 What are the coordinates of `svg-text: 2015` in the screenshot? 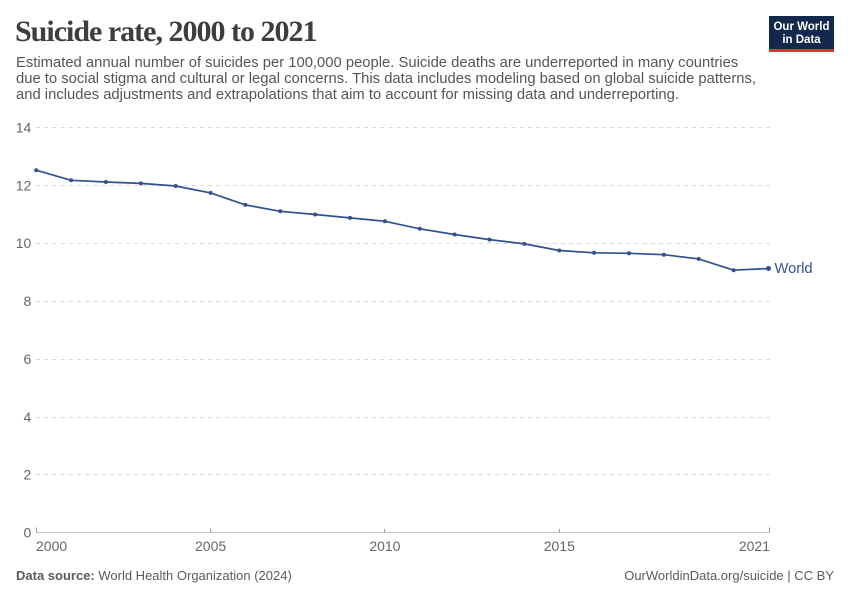 It's located at (559, 546).